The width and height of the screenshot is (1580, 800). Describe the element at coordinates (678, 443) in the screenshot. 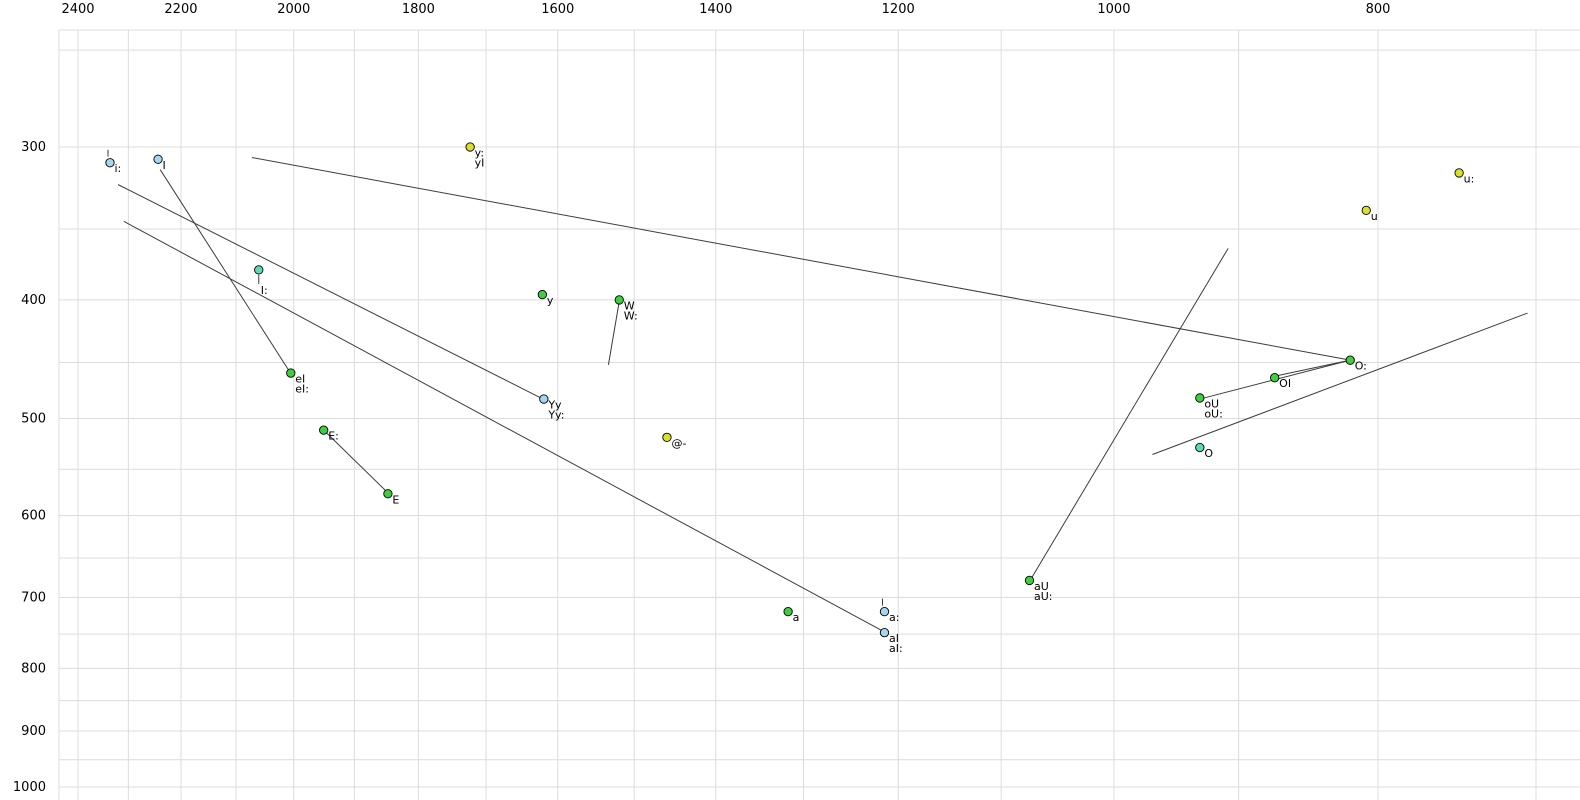

I see `point-label: @-` at that location.